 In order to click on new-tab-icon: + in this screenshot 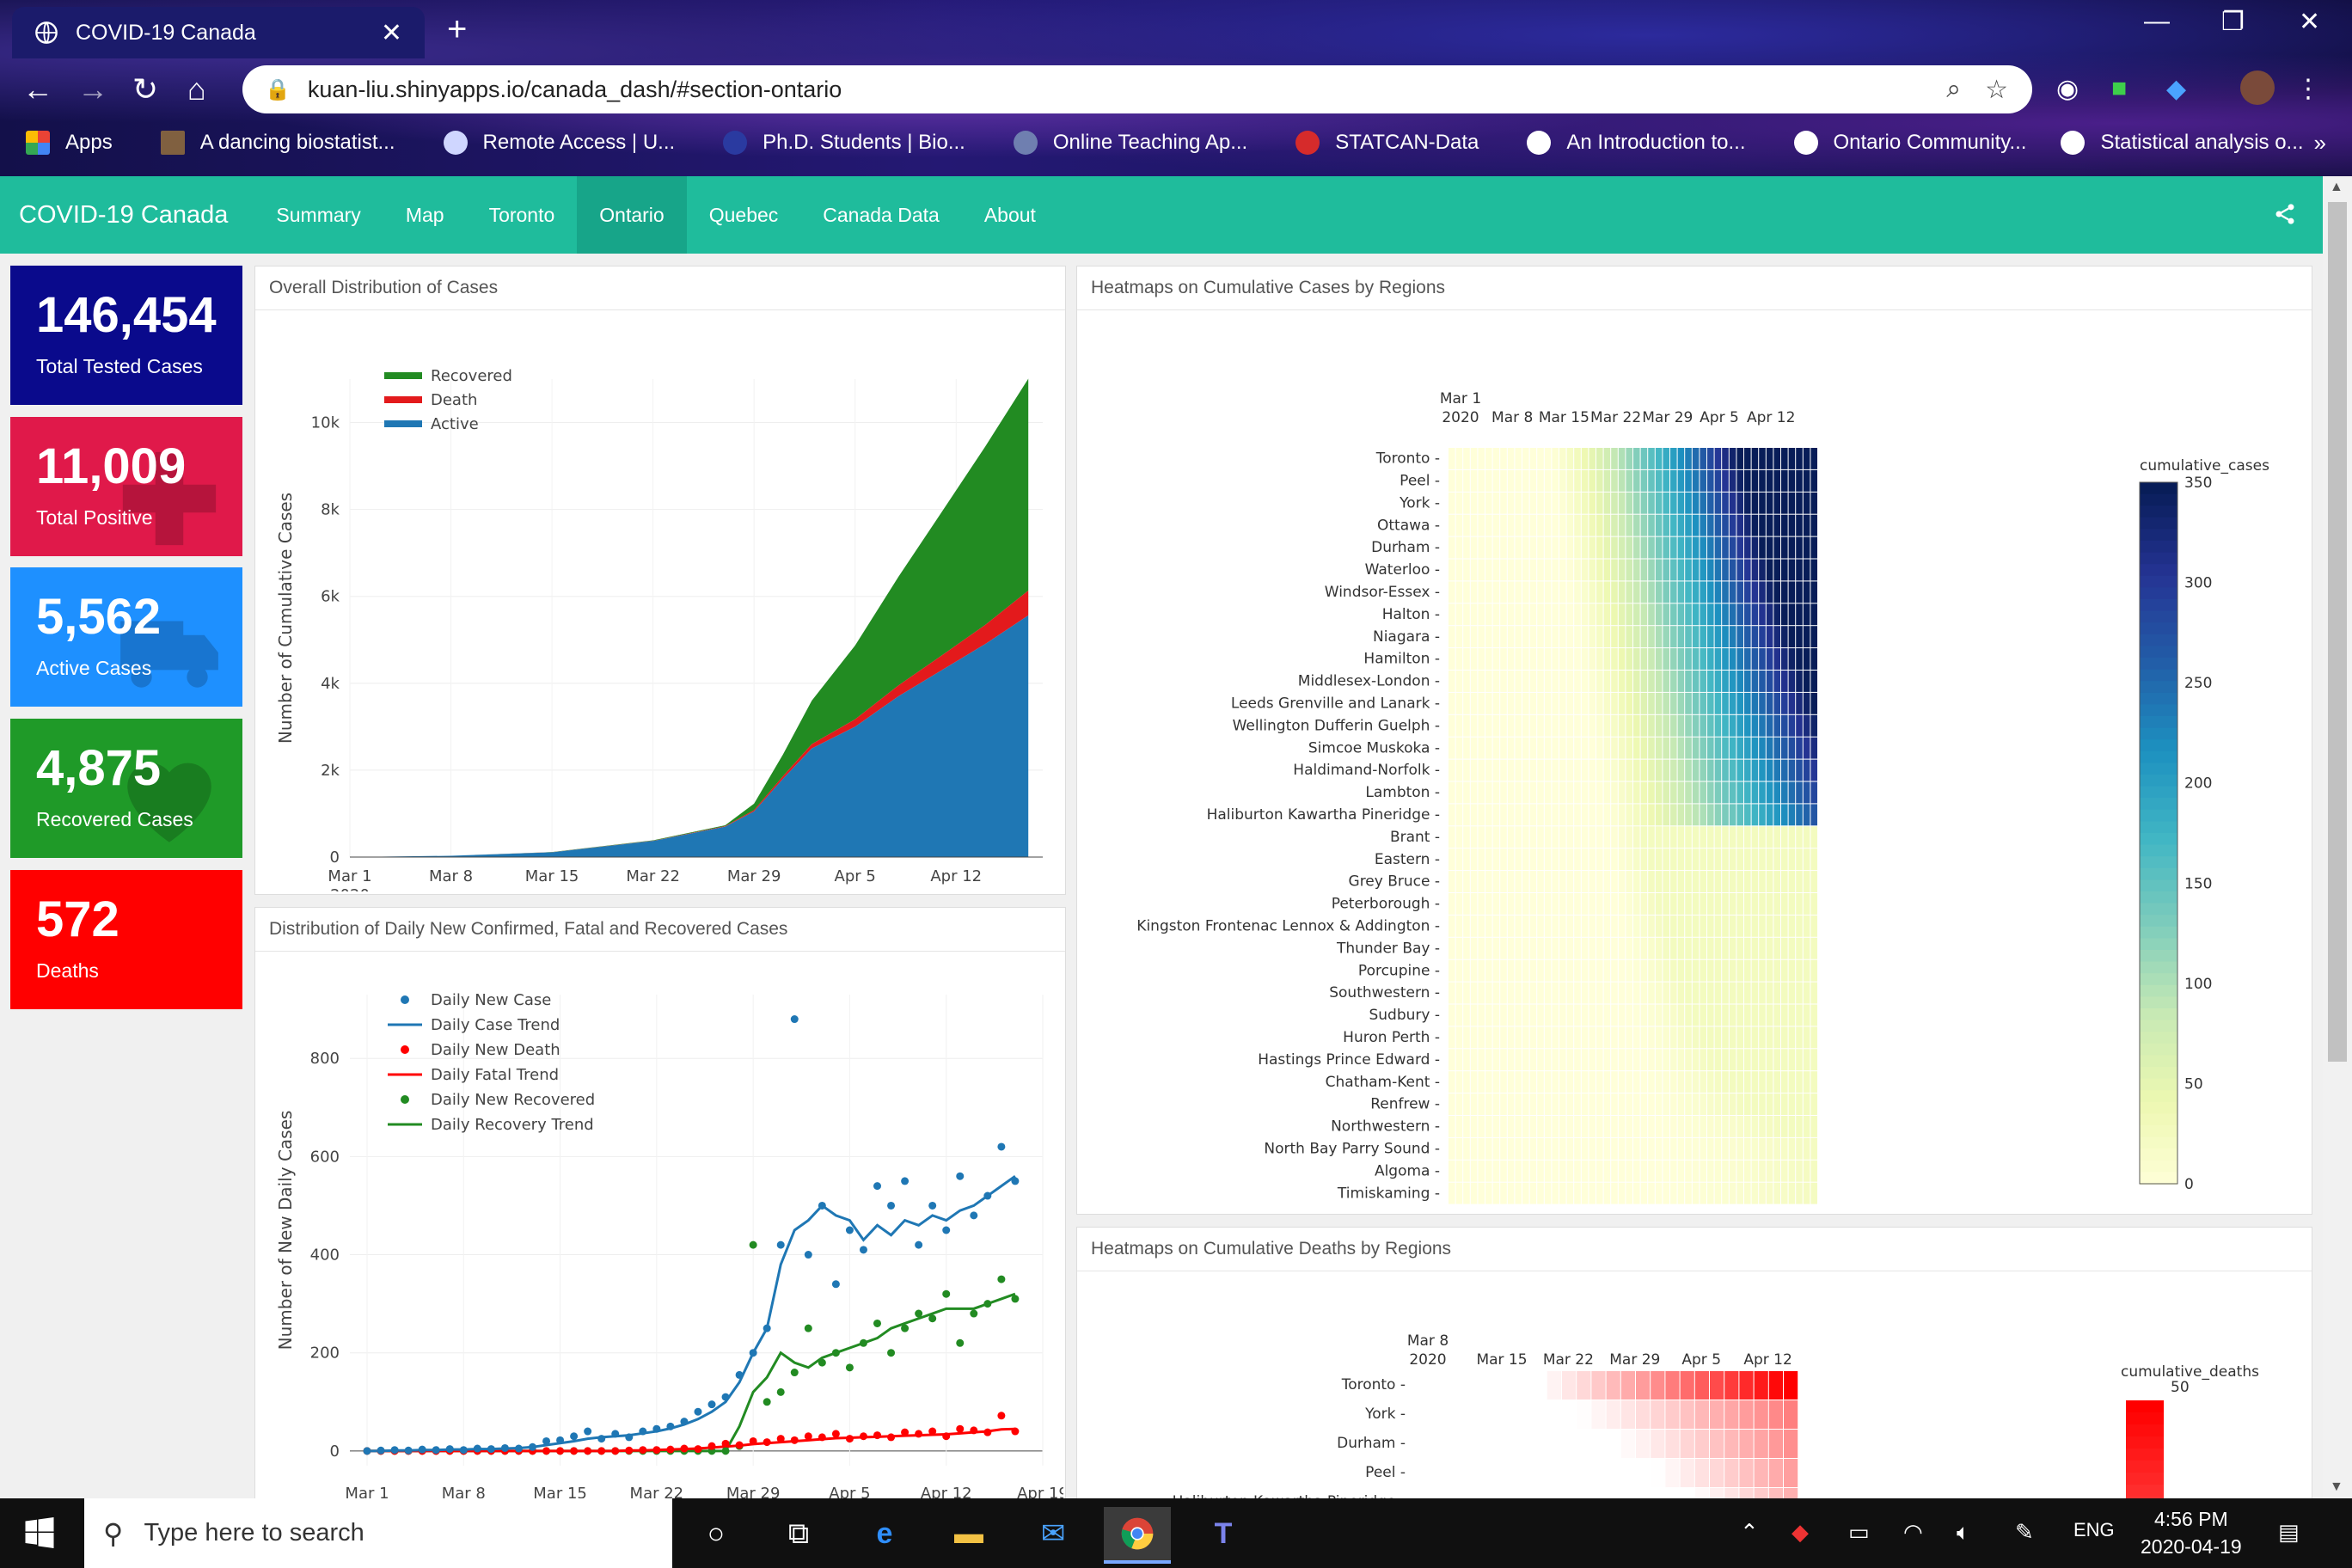, I will do `click(457, 29)`.